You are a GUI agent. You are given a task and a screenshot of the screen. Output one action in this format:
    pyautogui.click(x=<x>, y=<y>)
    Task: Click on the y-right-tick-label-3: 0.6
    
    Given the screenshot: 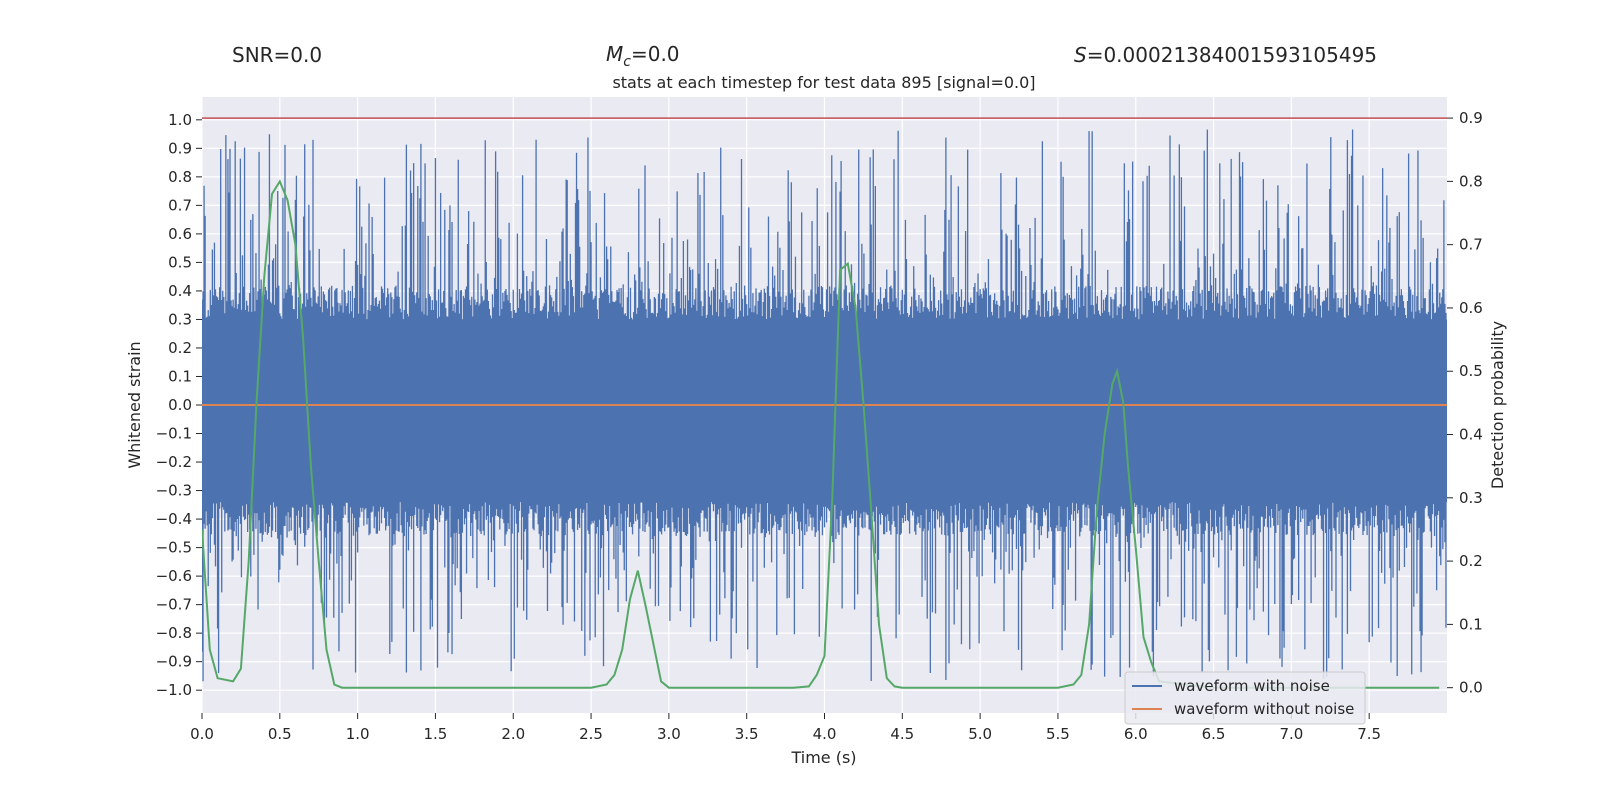 What is the action you would take?
    pyautogui.click(x=1471, y=308)
    